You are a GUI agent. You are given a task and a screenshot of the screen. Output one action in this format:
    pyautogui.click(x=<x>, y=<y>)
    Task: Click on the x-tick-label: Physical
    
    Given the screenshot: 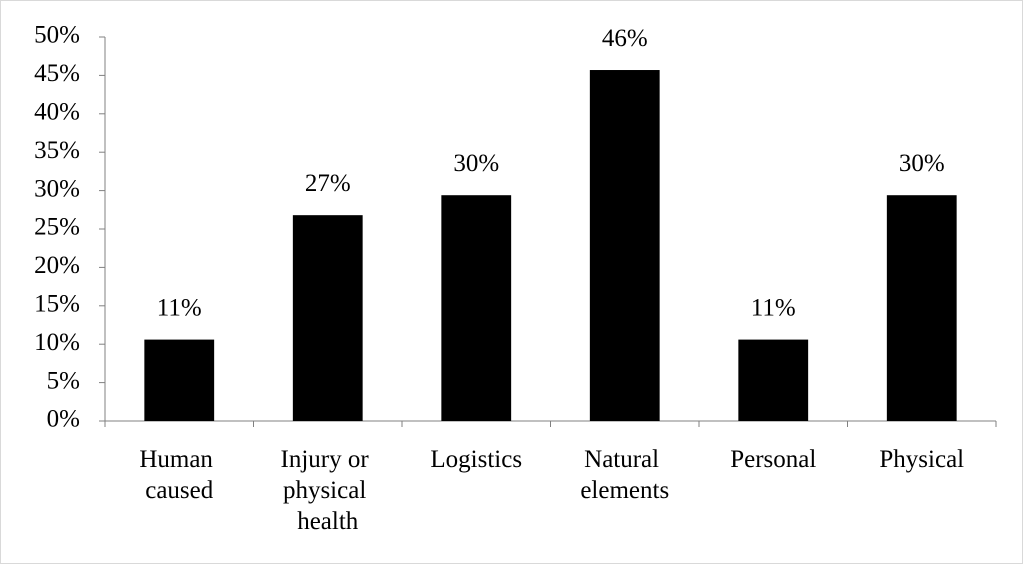 What is the action you would take?
    pyautogui.click(x=921, y=459)
    